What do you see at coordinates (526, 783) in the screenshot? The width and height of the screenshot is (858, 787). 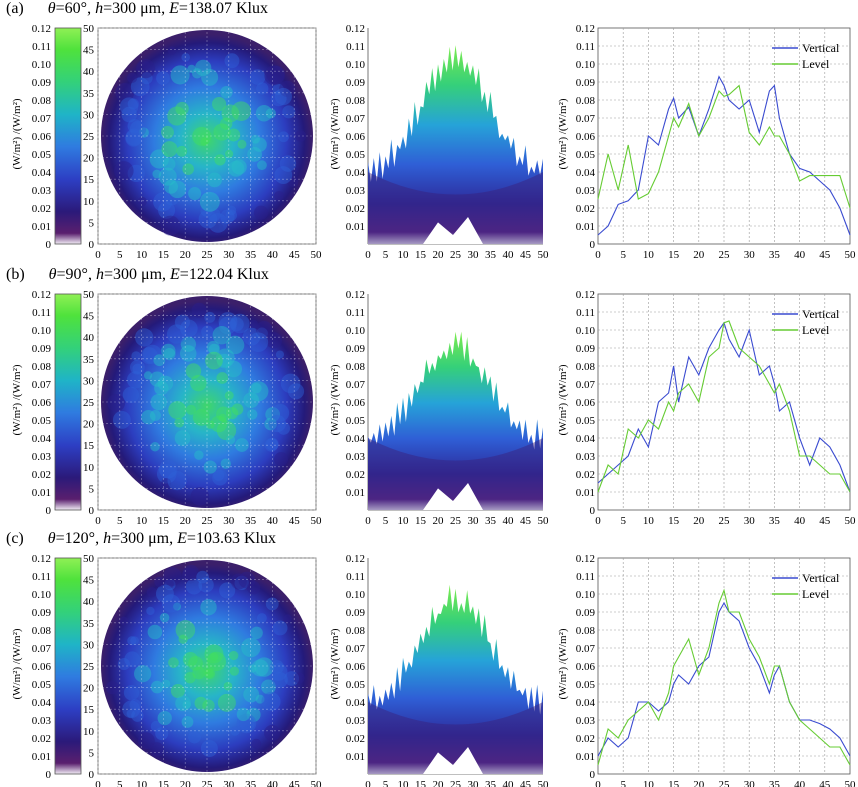 I see `surface-x-tick-label: 45` at bounding box center [526, 783].